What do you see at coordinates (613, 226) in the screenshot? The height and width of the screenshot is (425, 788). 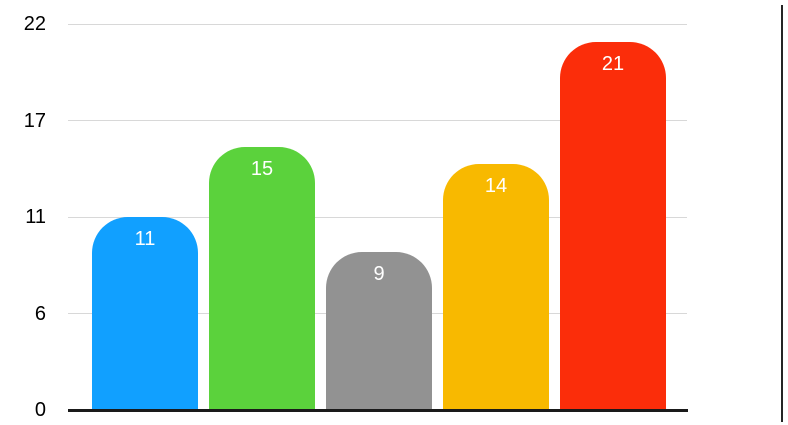 I see `bar-red-21: 21` at bounding box center [613, 226].